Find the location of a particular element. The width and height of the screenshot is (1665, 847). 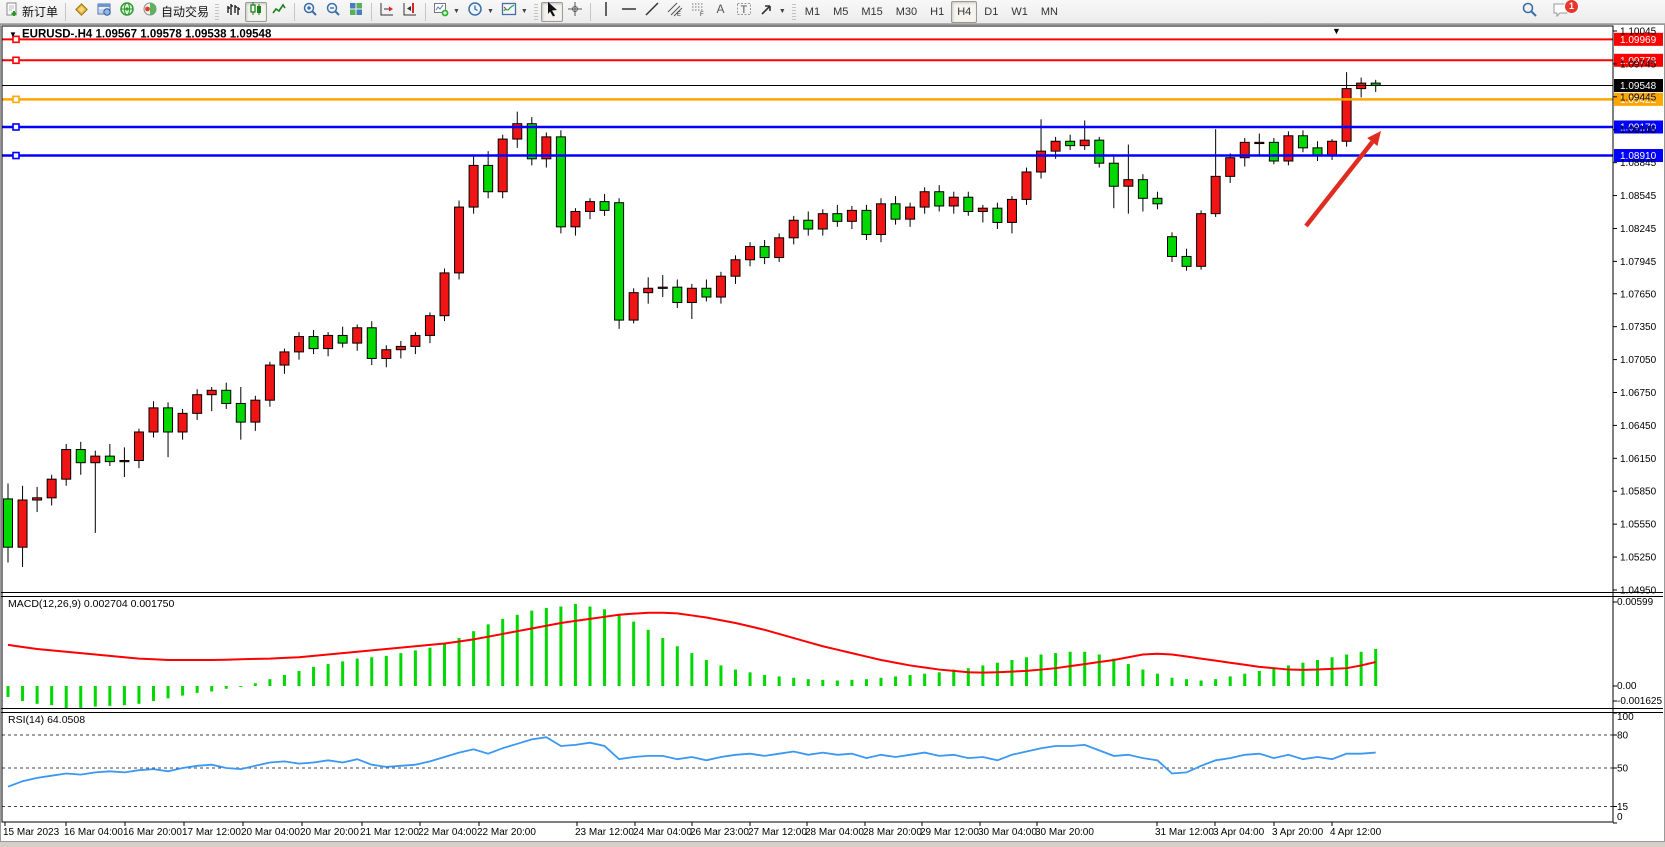

macd-label: MACD(12,26,9) 0.002704 0.001750 is located at coordinates (91, 604).